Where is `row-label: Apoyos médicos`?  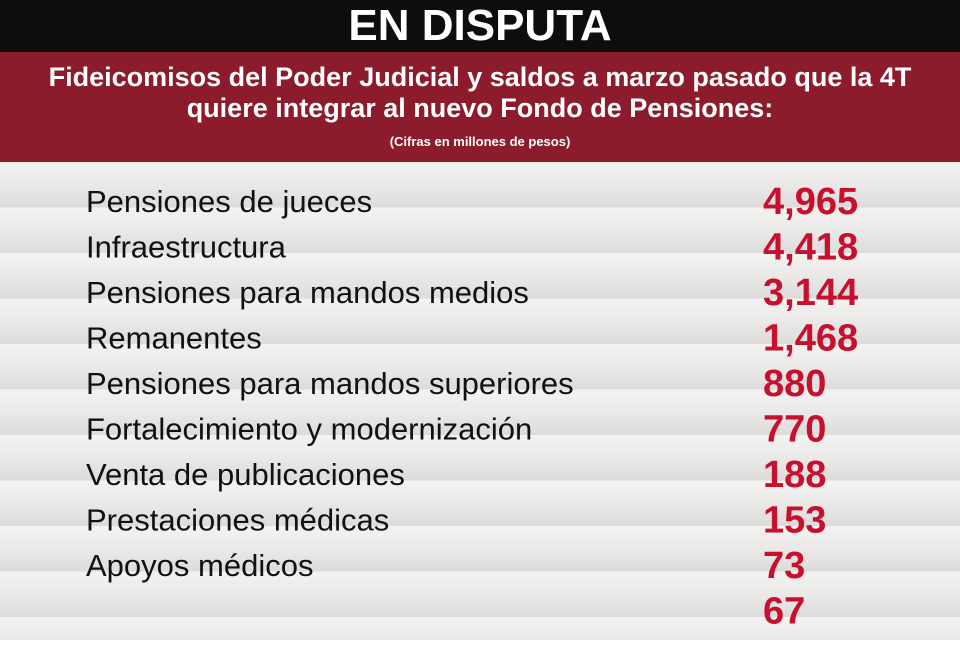
row-label: Apoyos médicos is located at coordinates (199, 565).